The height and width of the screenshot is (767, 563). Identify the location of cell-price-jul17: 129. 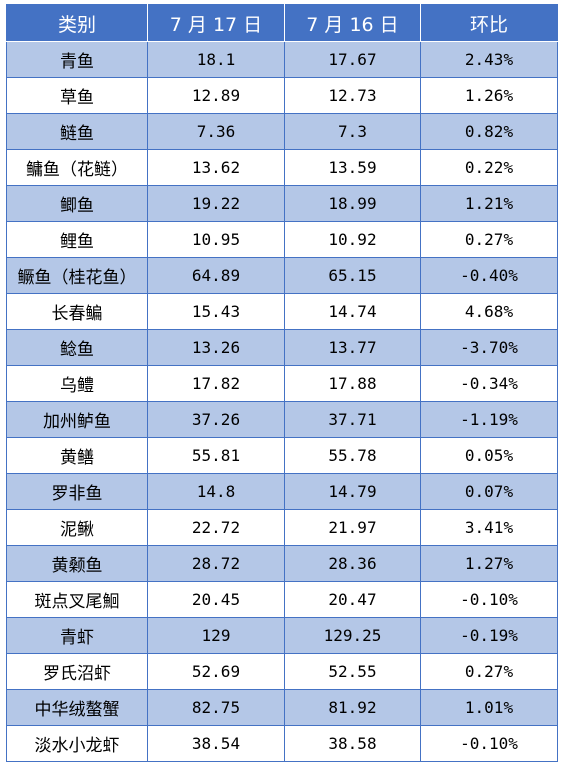
(216, 635).